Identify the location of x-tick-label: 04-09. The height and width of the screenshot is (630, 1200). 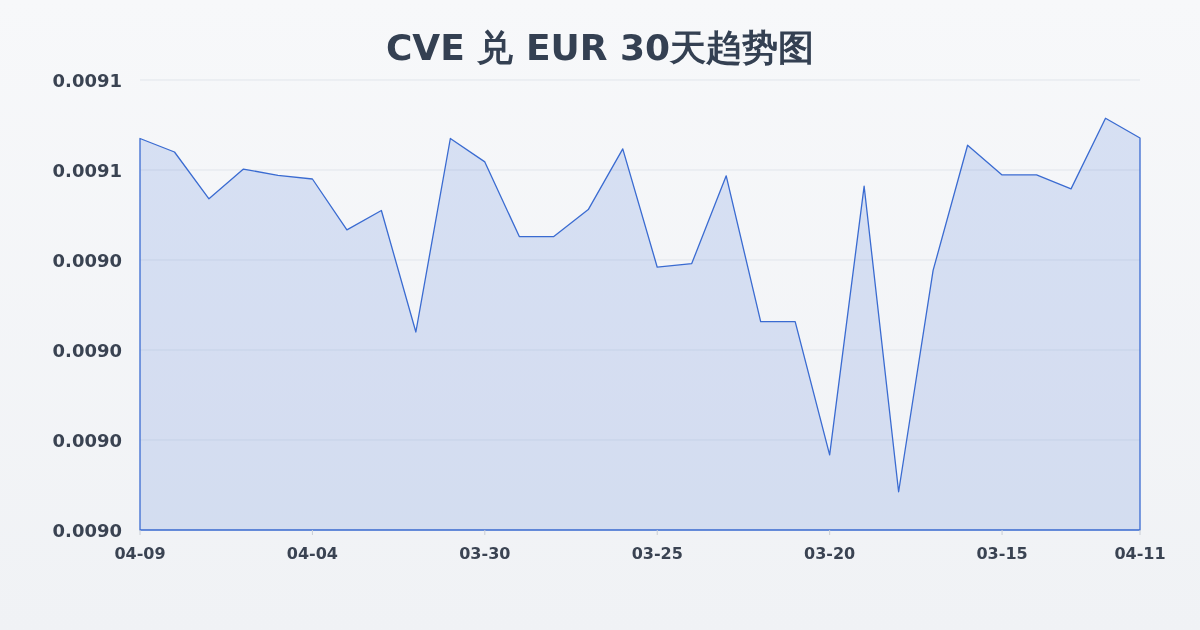
(140, 553).